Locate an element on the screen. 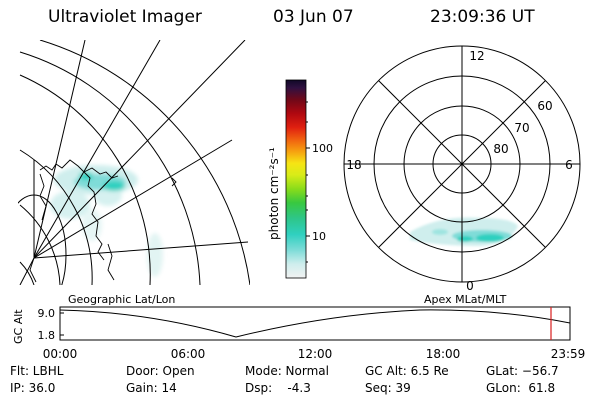 This screenshot has width=600, height=400. filter-info: Flt: LBHL is located at coordinates (37, 371).